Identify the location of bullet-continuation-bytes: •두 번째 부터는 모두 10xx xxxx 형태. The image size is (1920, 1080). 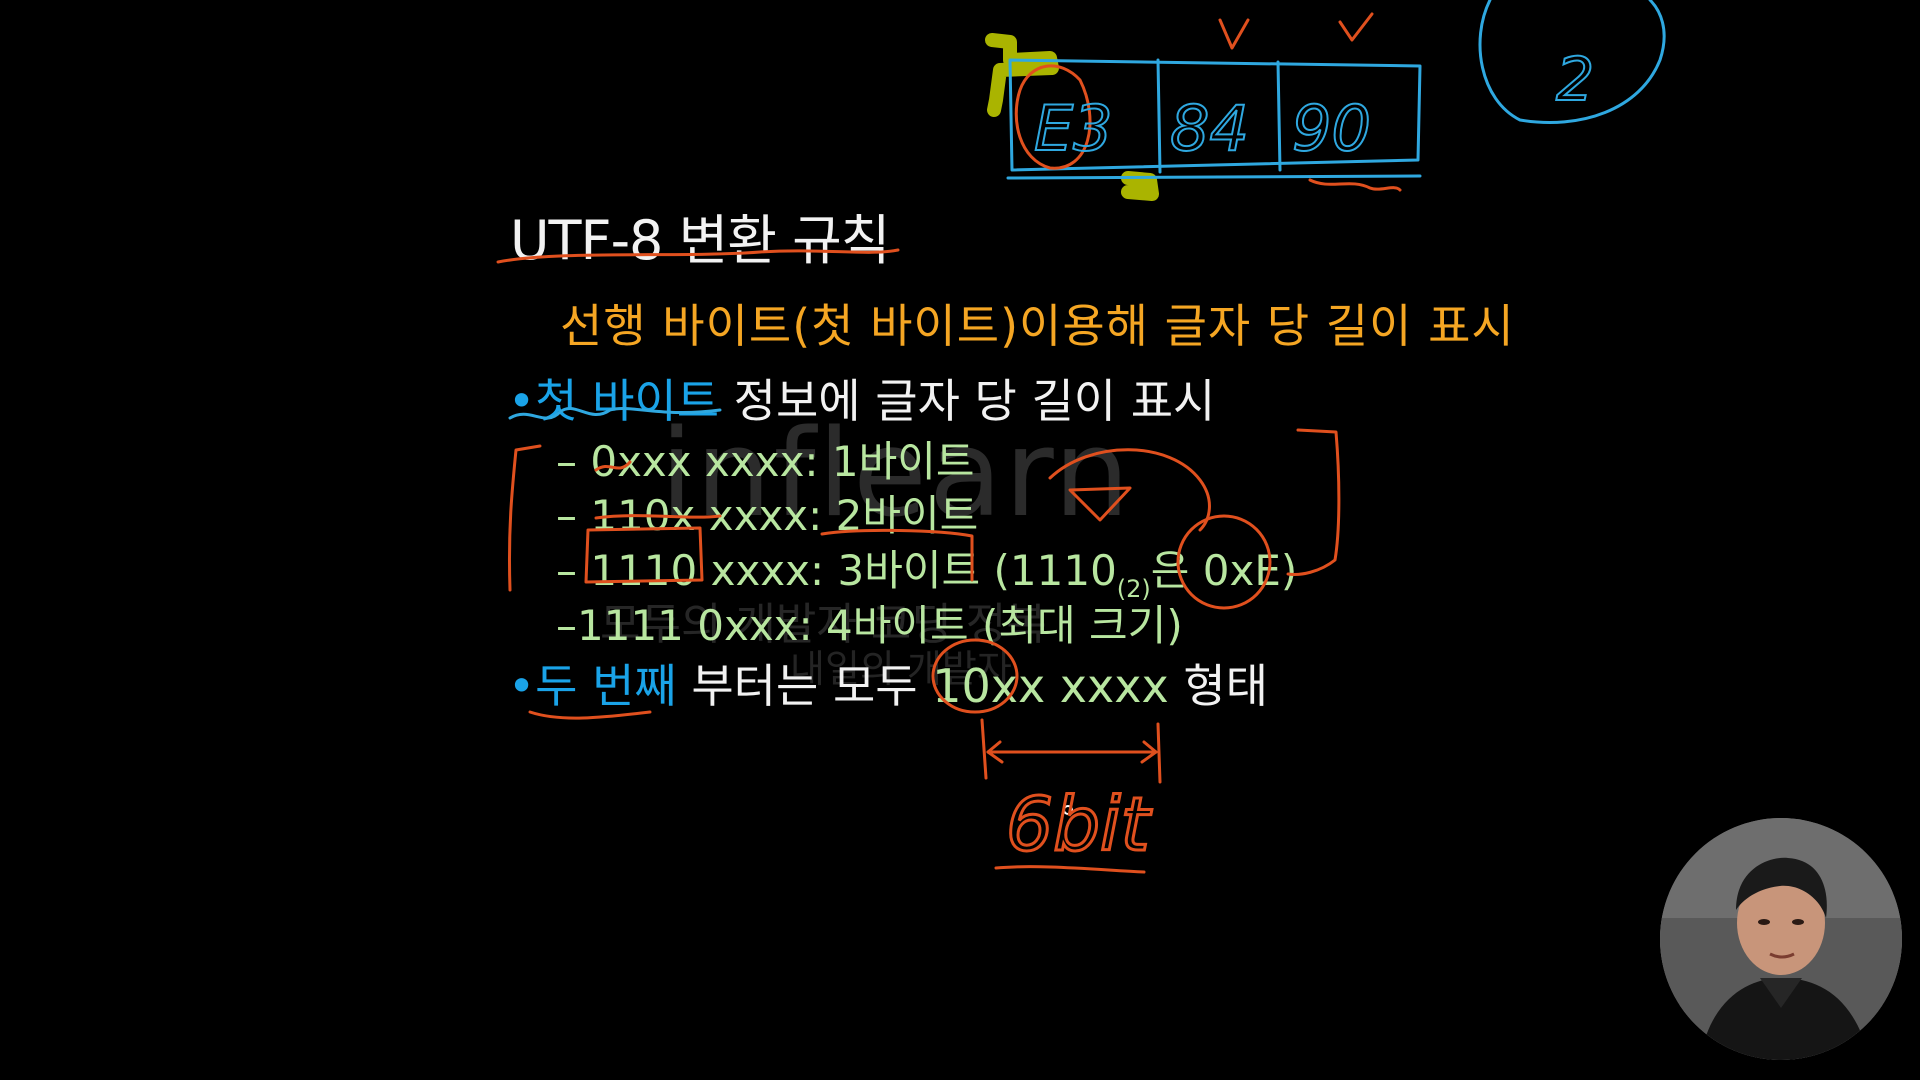
(888, 683).